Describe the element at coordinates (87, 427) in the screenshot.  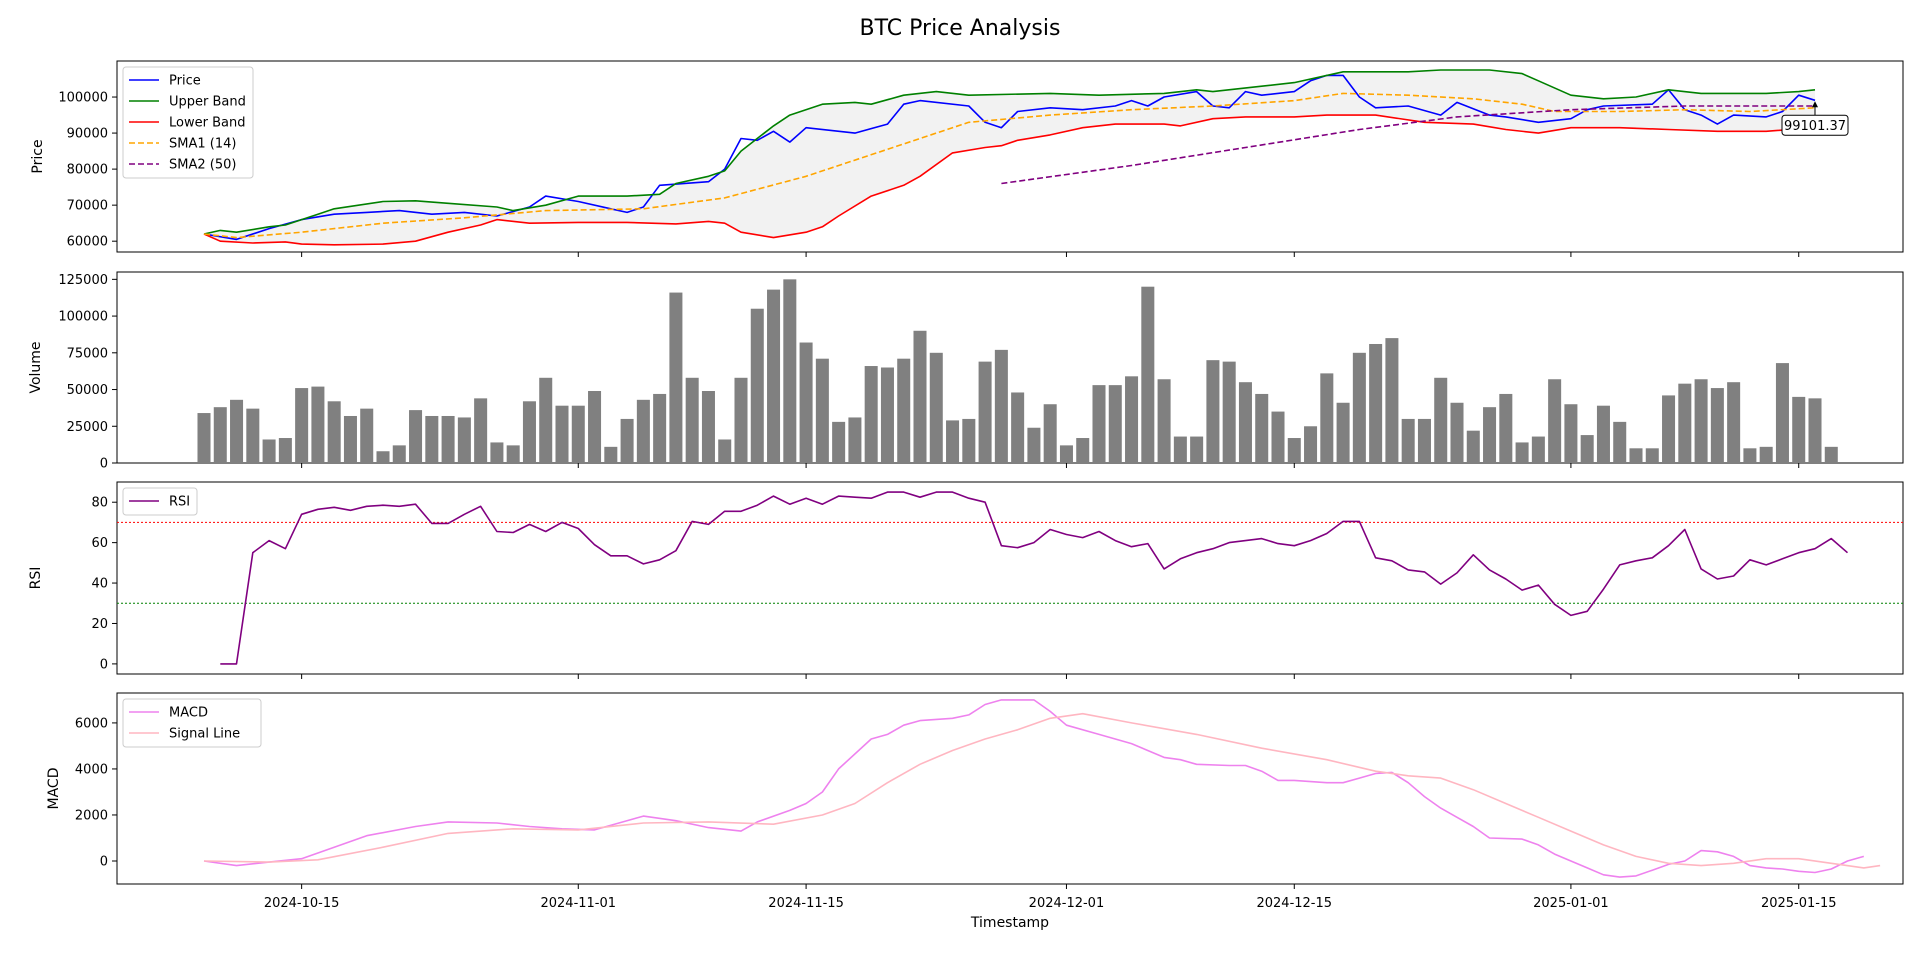
I see `y-tick-label: 25000` at that location.